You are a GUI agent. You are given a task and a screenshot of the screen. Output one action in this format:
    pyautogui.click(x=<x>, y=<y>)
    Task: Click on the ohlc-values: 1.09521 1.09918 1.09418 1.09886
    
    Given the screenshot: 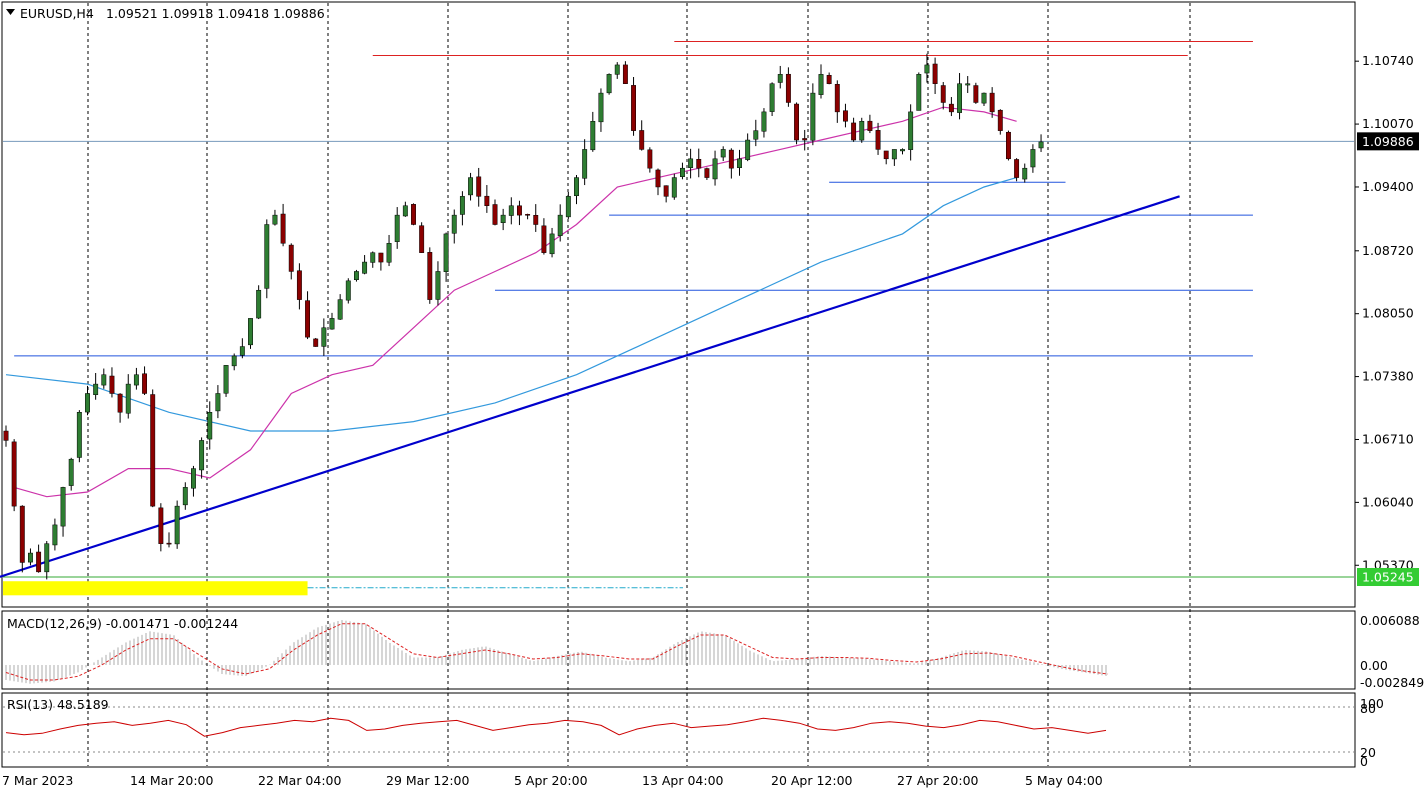 What is the action you would take?
    pyautogui.click(x=215, y=13)
    